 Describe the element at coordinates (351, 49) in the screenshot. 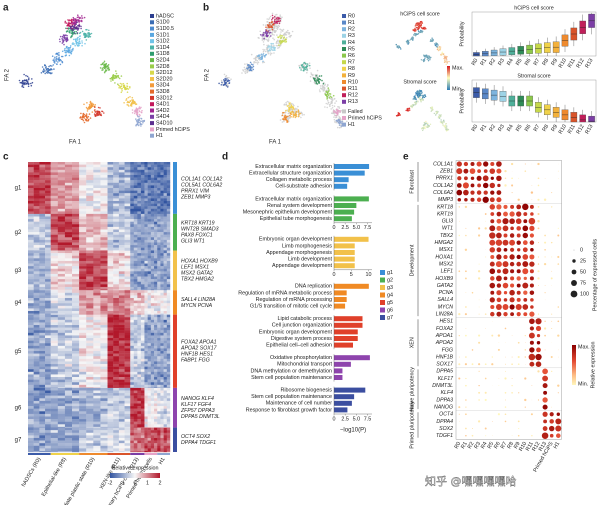

I see `legend-label: R5` at that location.